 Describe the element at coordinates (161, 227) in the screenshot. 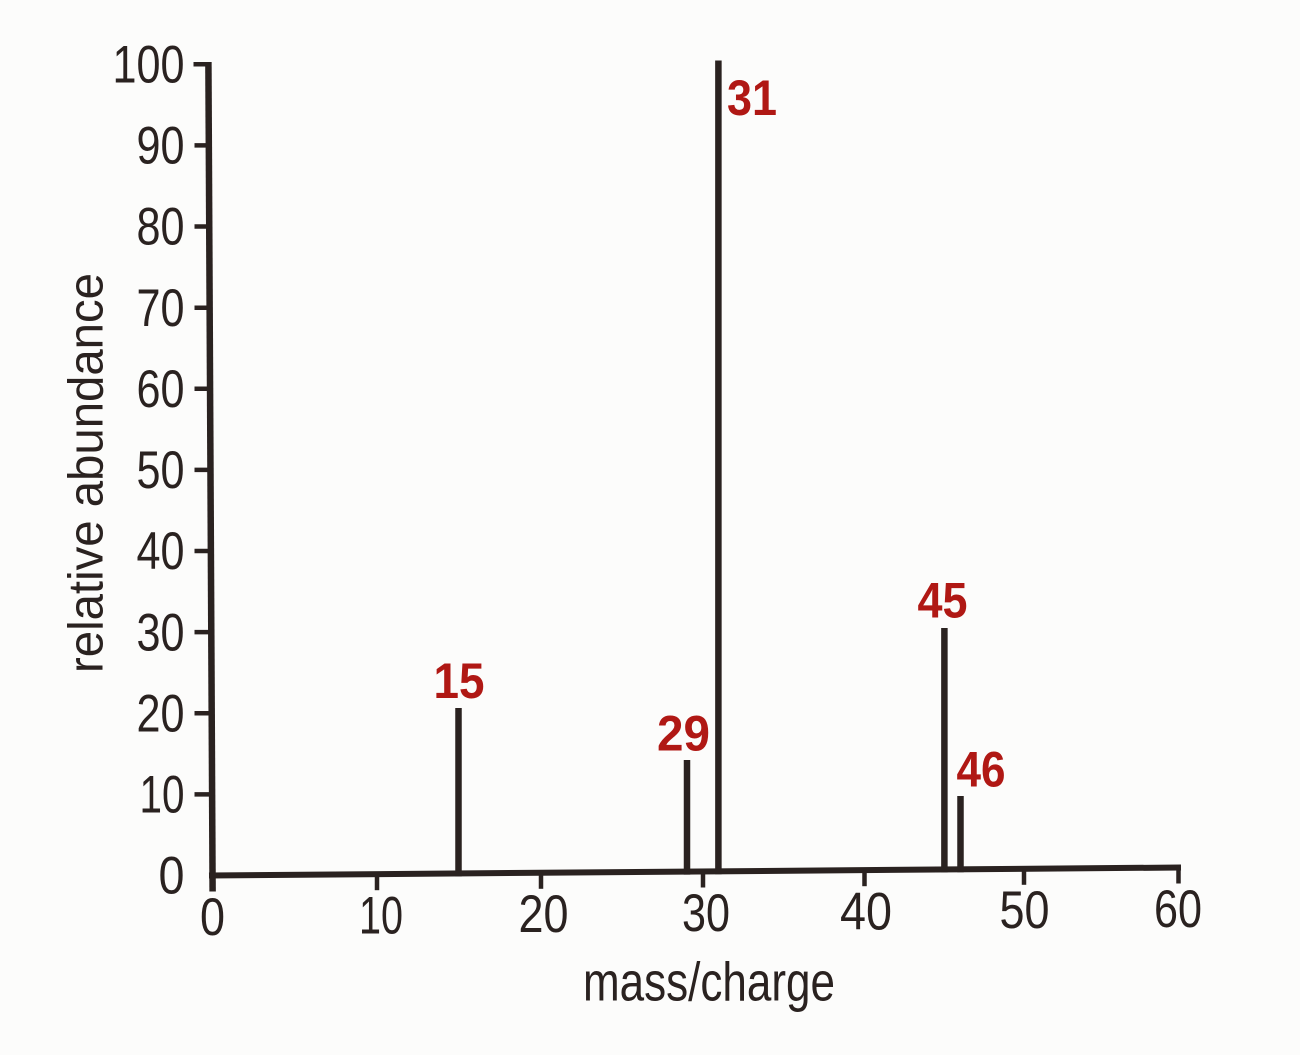

I see `svg-text: 80` at that location.